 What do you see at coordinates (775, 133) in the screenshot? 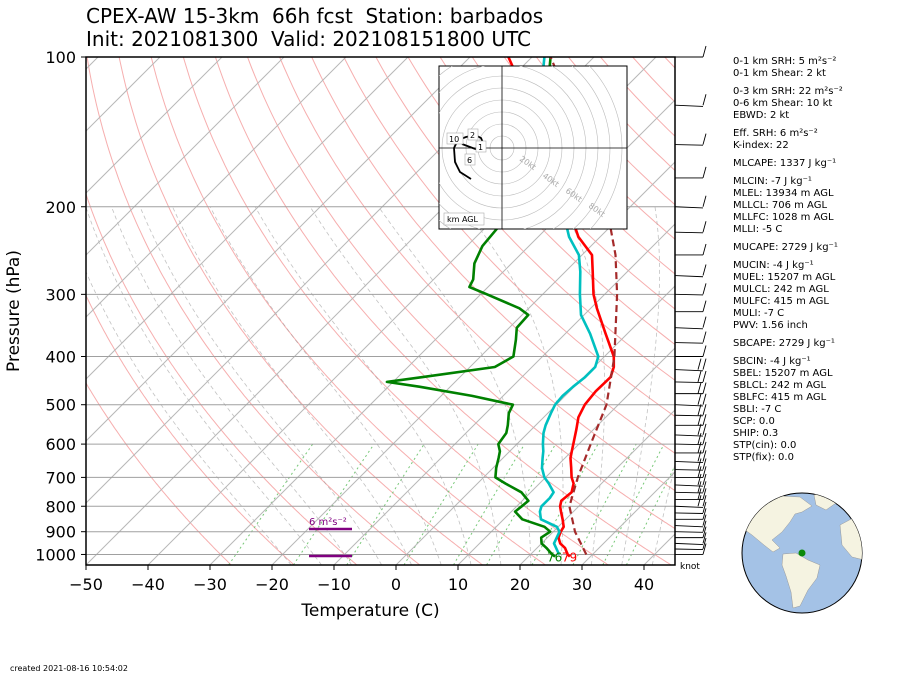
I see `stat-line: Eff. SRH: 6 m²s⁻²` at bounding box center [775, 133].